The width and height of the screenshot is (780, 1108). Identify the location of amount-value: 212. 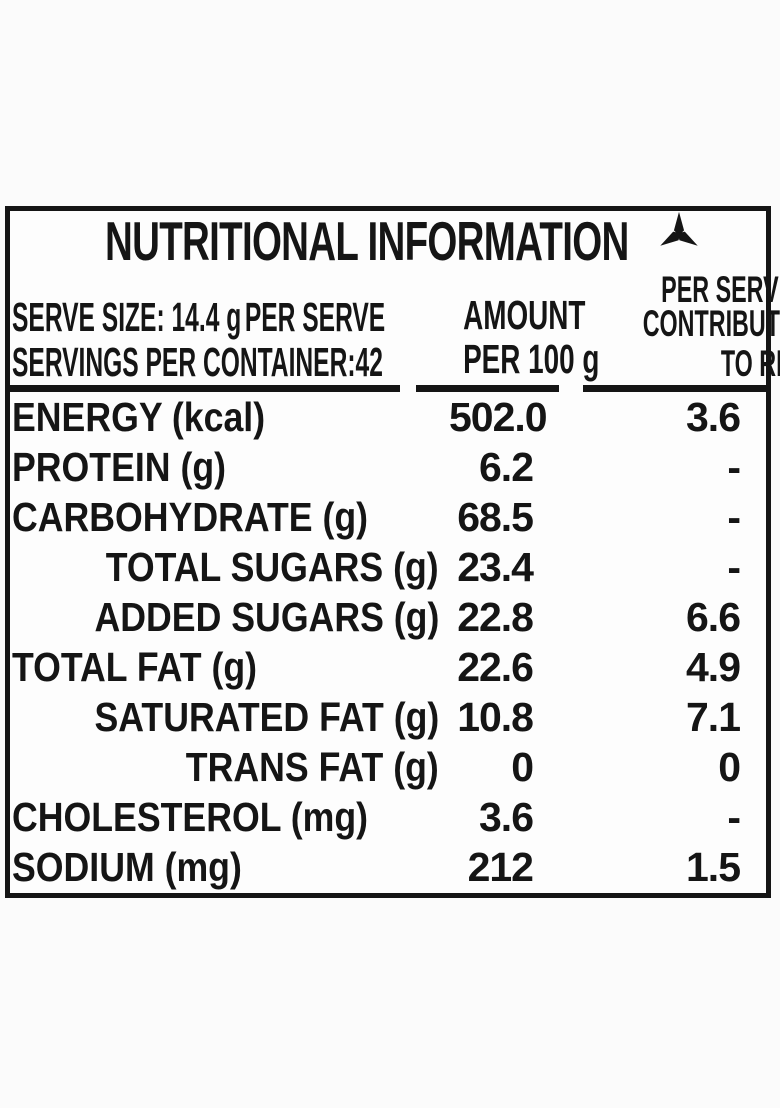
(500, 867).